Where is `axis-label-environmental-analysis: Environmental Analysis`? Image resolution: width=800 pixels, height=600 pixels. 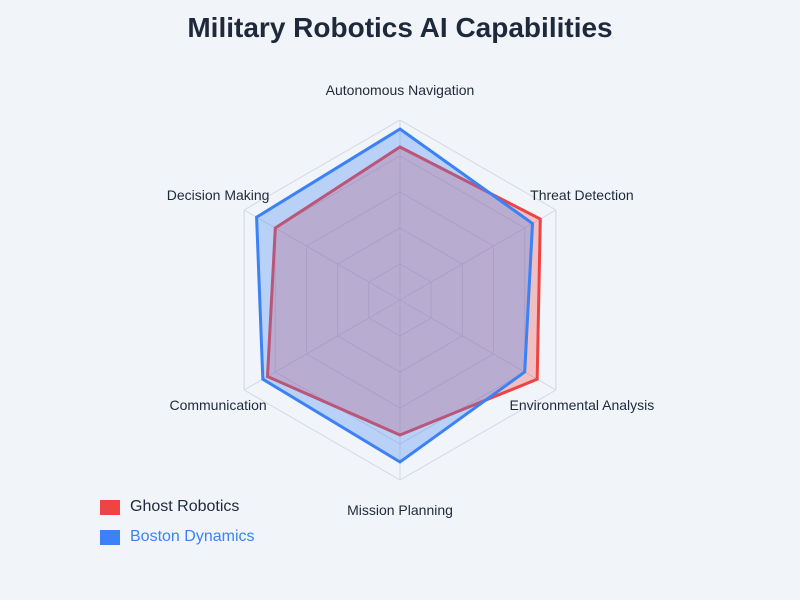 axis-label-environmental-analysis: Environmental Analysis is located at coordinates (582, 405).